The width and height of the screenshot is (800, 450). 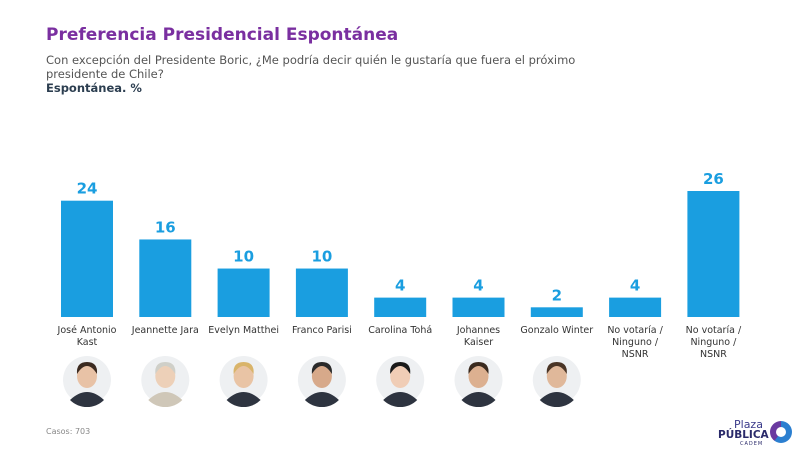 I want to click on category-label: Gonzalo Winter, so click(x=556, y=330).